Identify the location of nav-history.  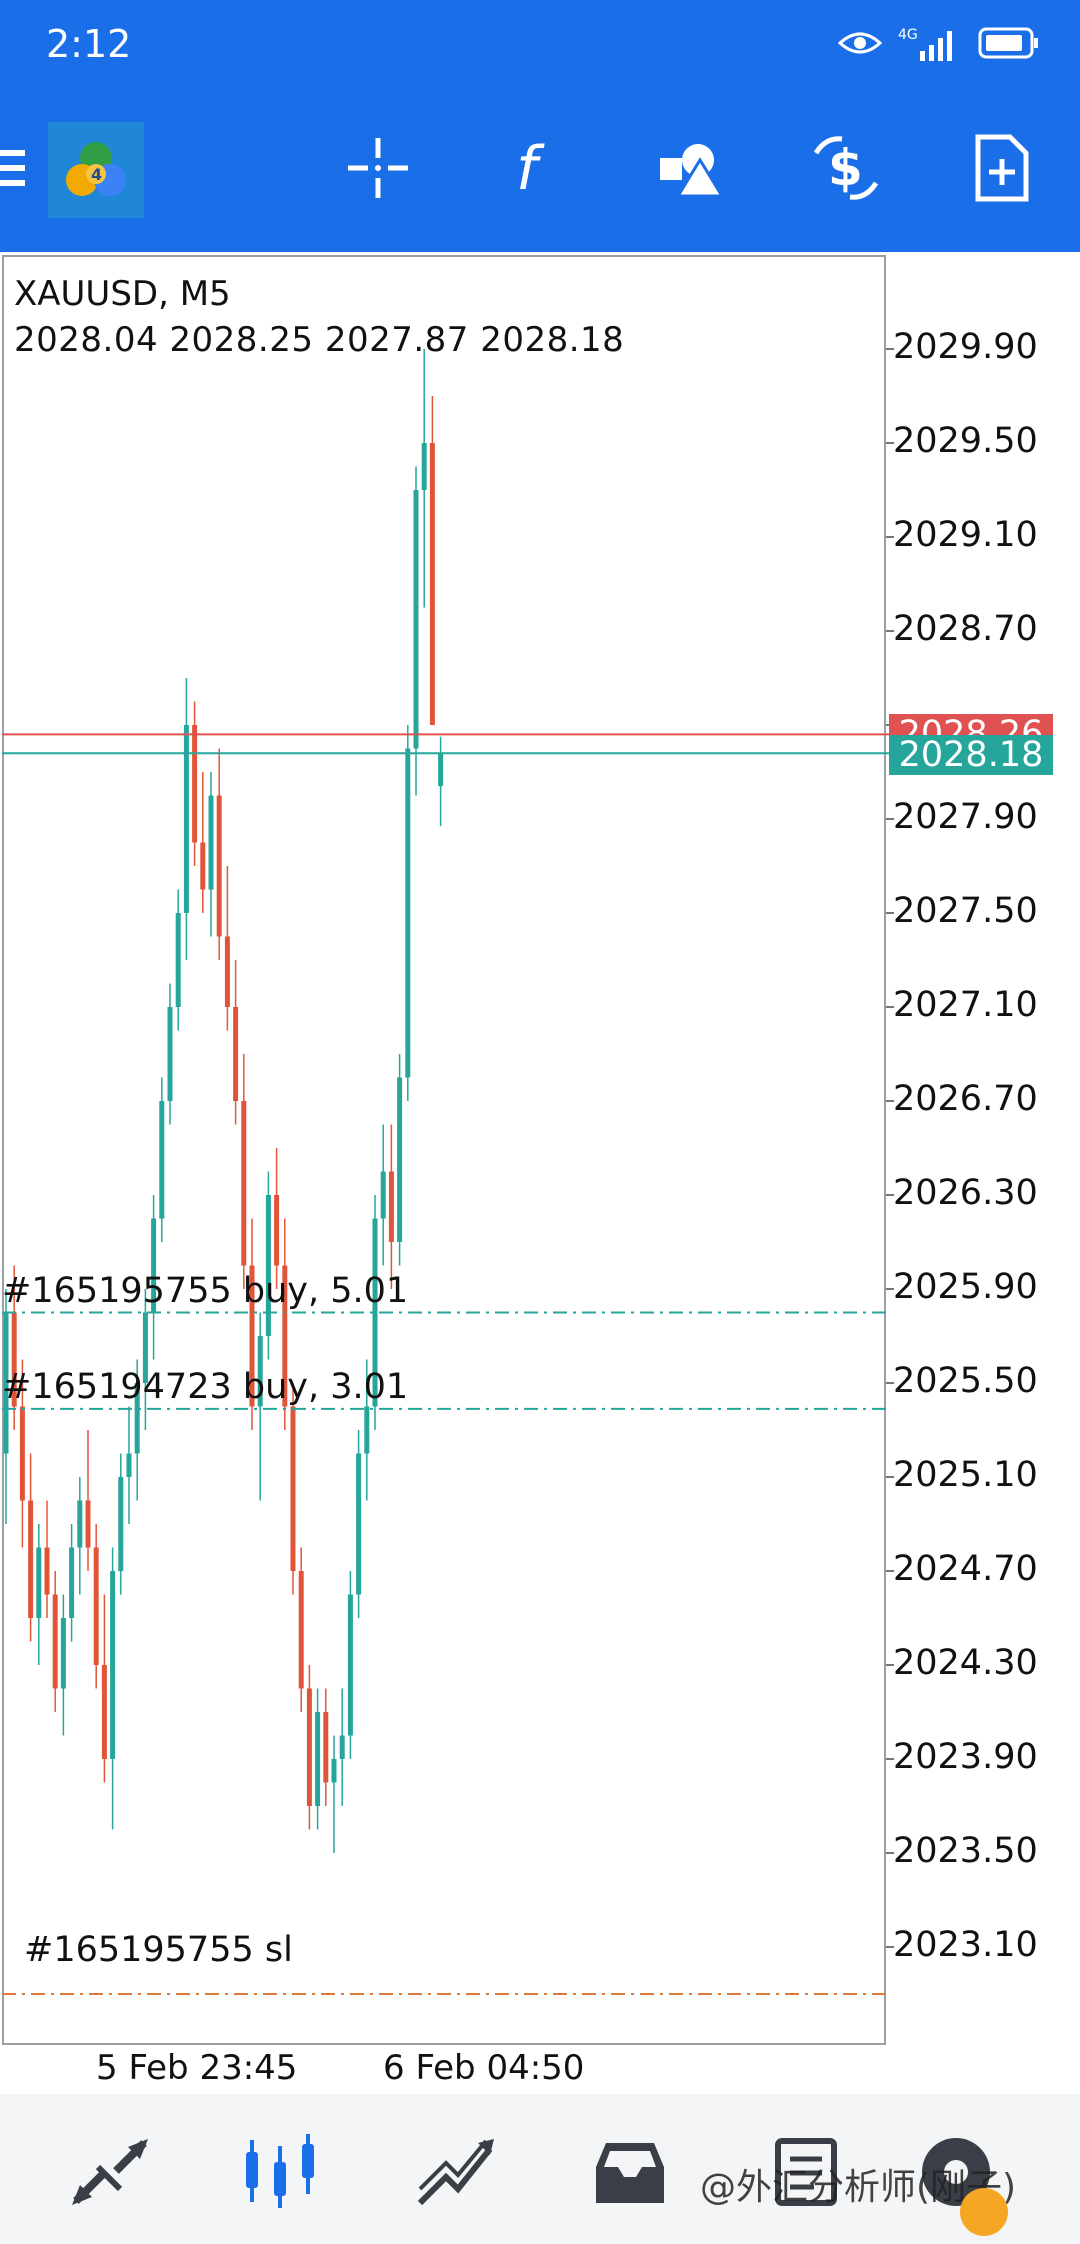
(630, 2174).